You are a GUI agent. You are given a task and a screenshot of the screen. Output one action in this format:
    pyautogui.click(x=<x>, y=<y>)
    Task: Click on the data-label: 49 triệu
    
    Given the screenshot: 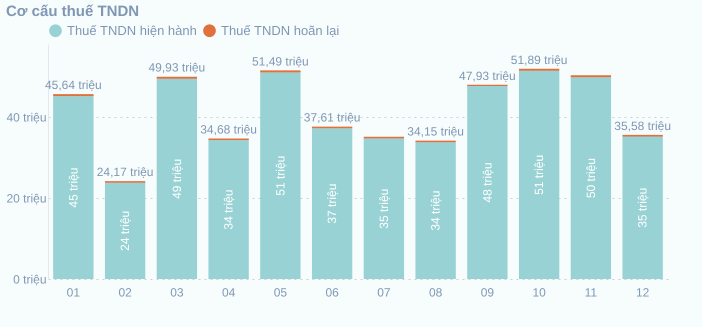 What is the action you would take?
    pyautogui.click(x=177, y=178)
    